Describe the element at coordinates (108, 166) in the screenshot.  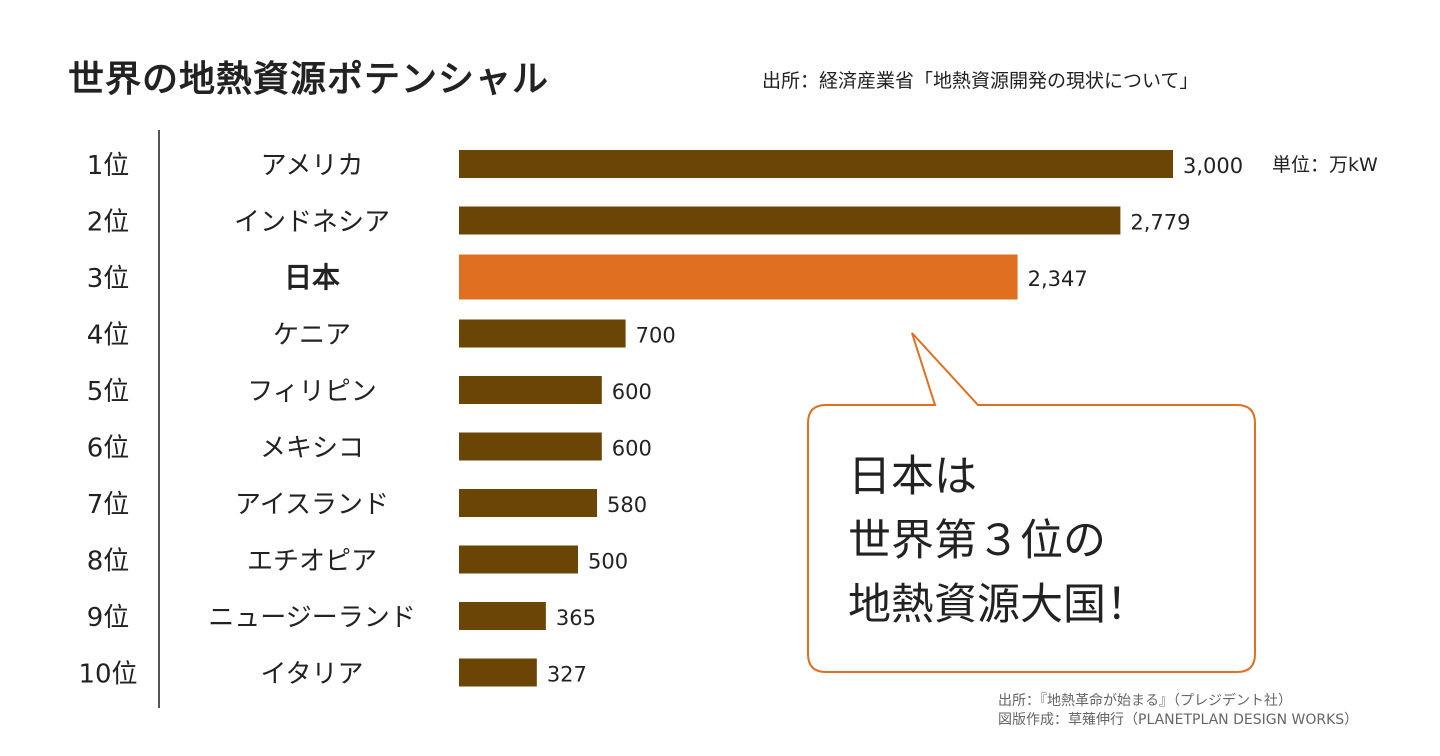
I see `rank-label: 1位` at that location.